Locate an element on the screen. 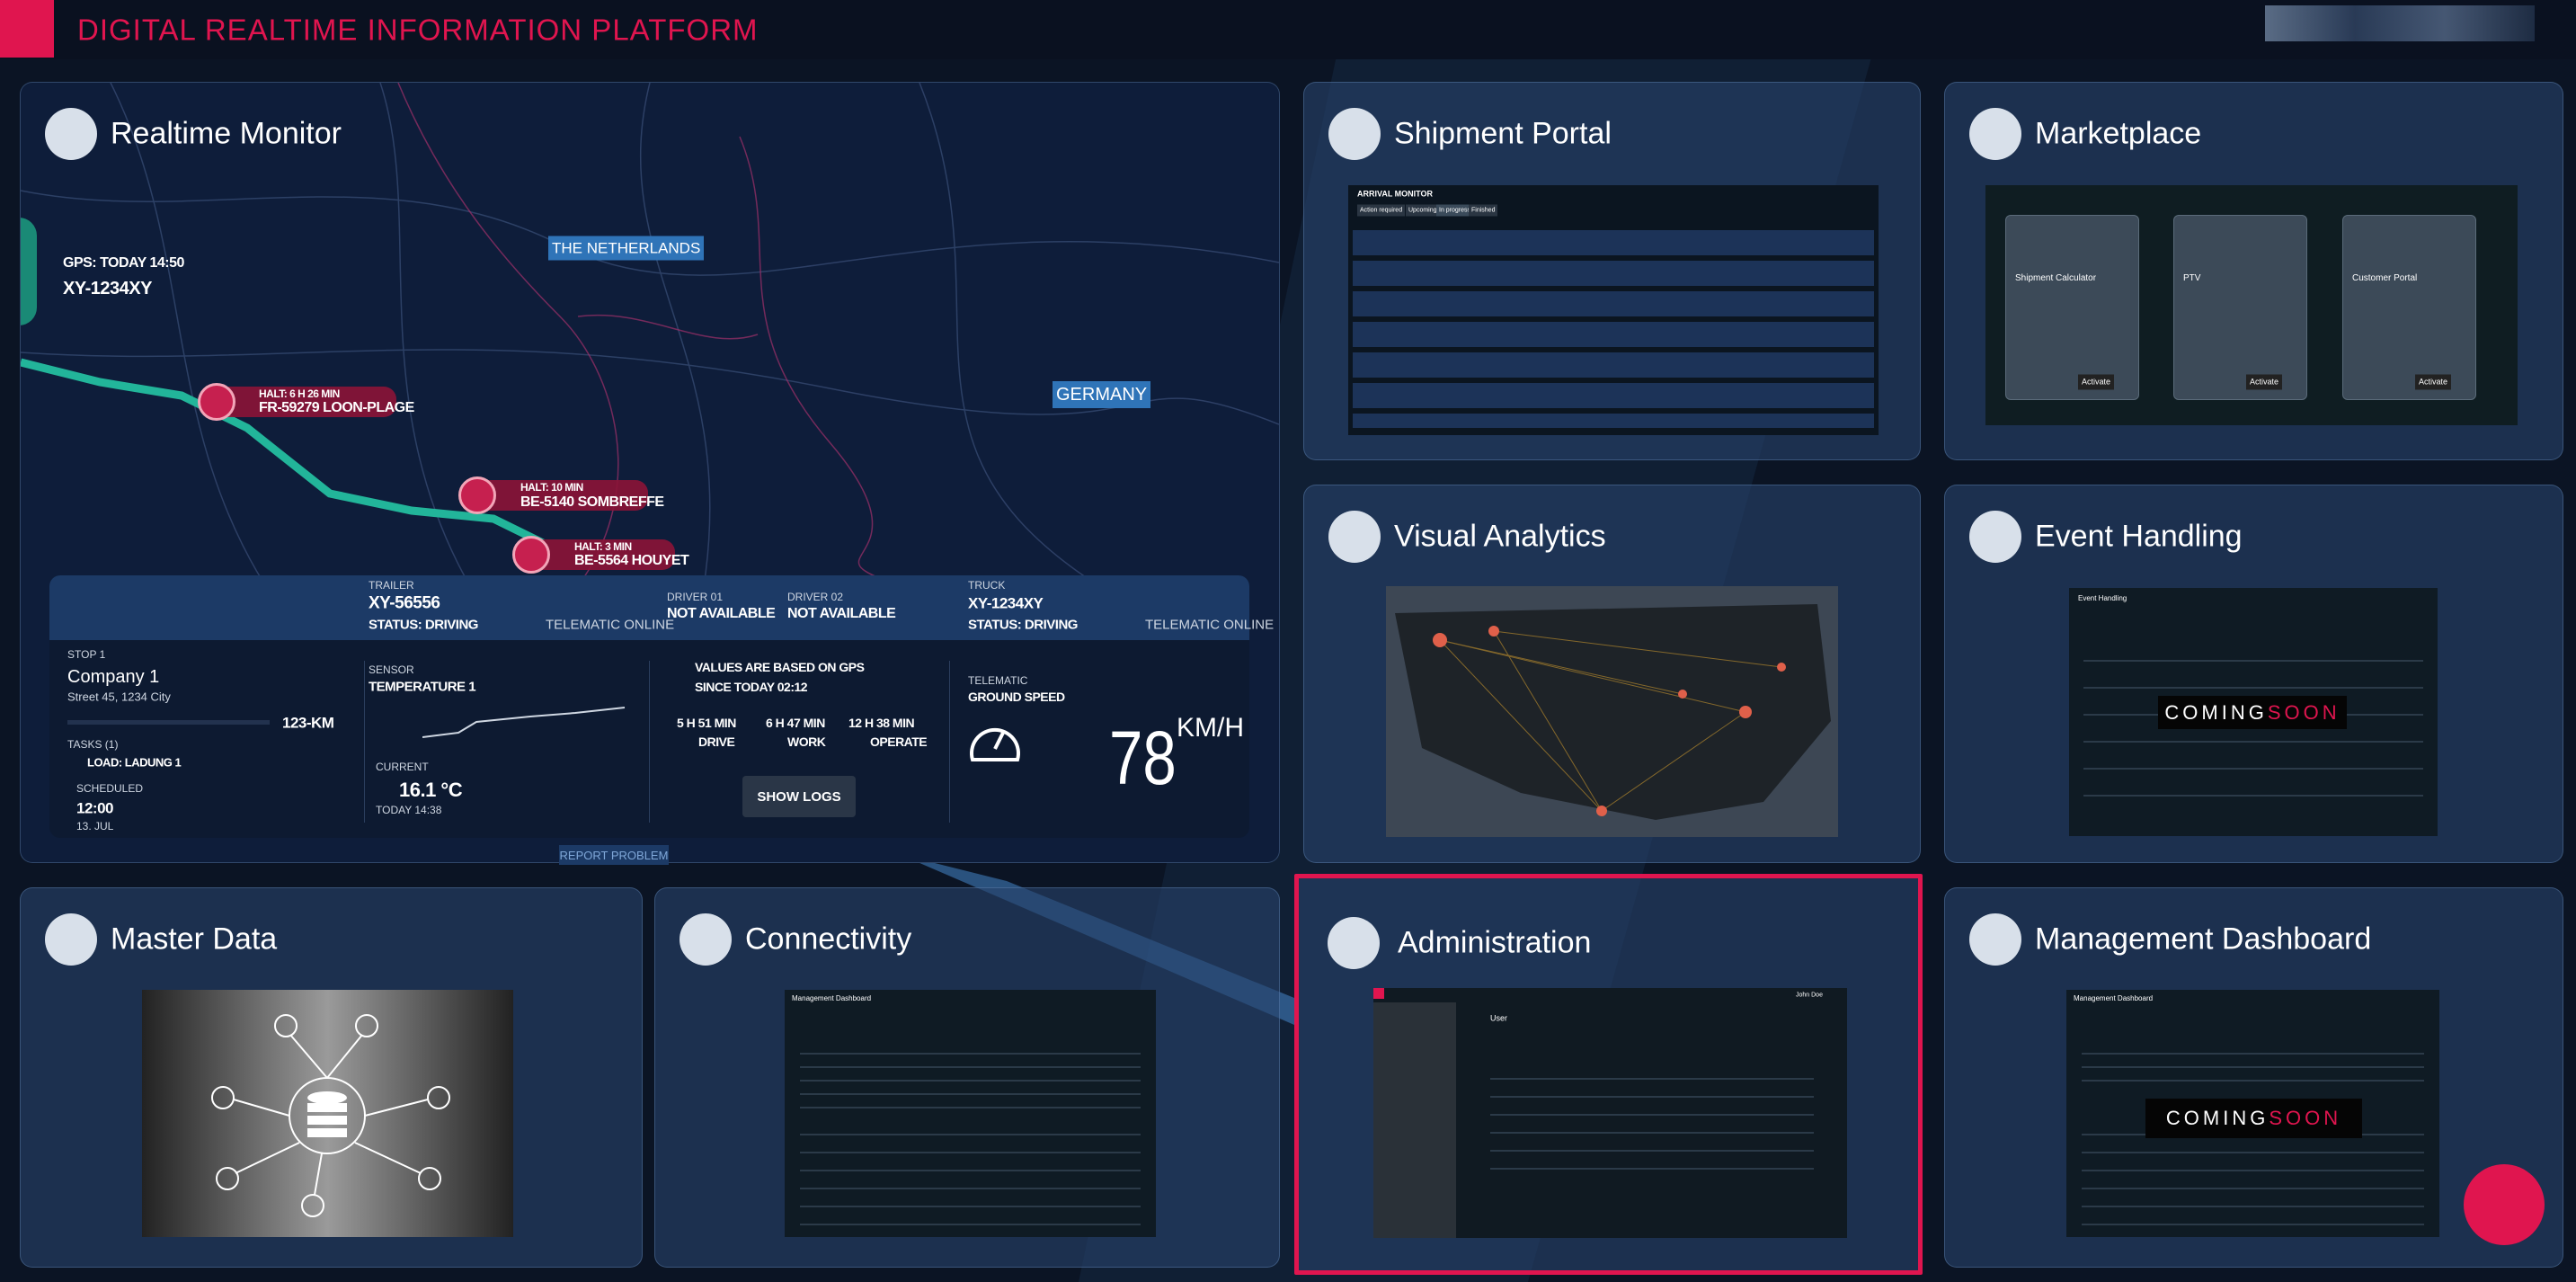 The height and width of the screenshot is (1282, 2576). logo is located at coordinates (27, 29).